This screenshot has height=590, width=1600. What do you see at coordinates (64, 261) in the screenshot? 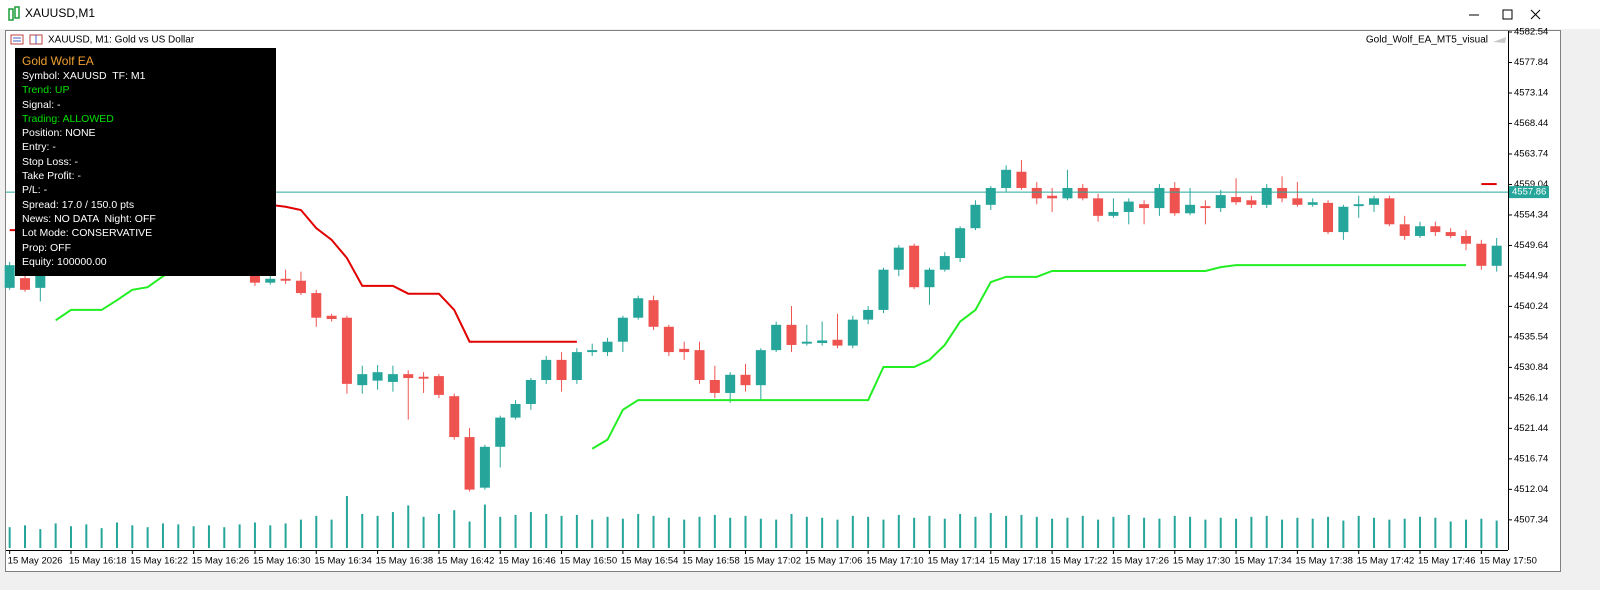
I see `panel-line: Equity: 100000.00` at bounding box center [64, 261].